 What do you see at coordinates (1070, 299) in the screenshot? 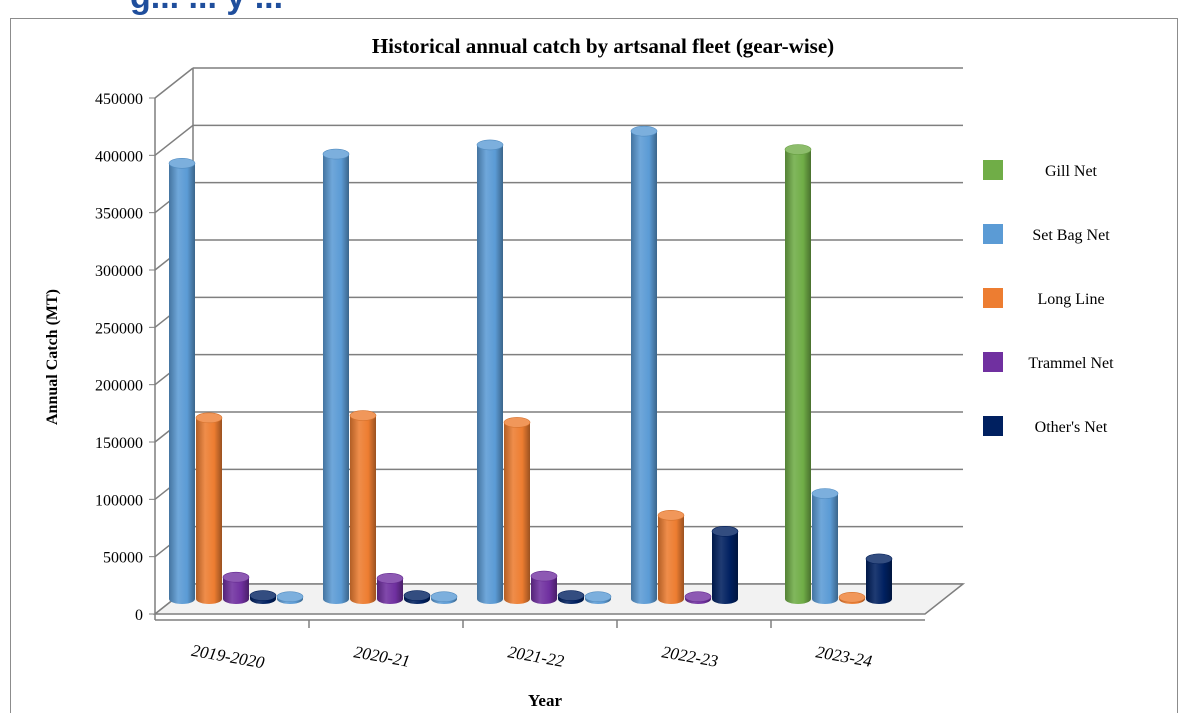
I see `legend-label: Long Line` at bounding box center [1070, 299].